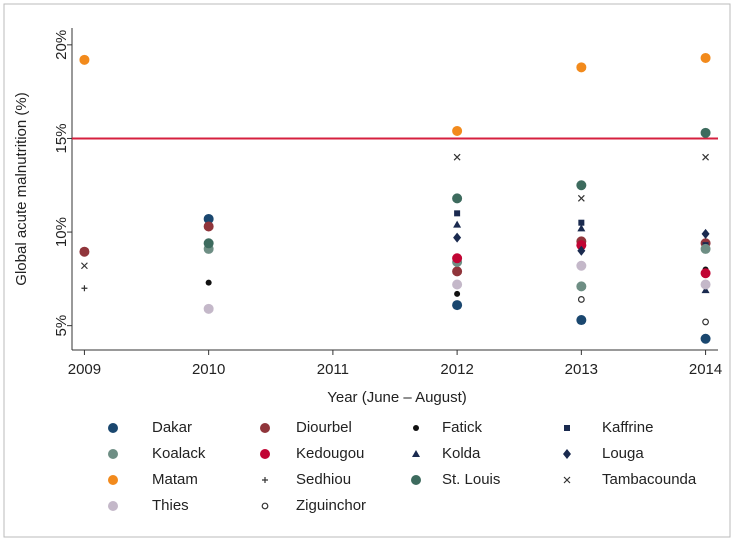 This screenshot has width=735, height=547. What do you see at coordinates (61, 138) in the screenshot?
I see `y-tick-label: 15%` at bounding box center [61, 138].